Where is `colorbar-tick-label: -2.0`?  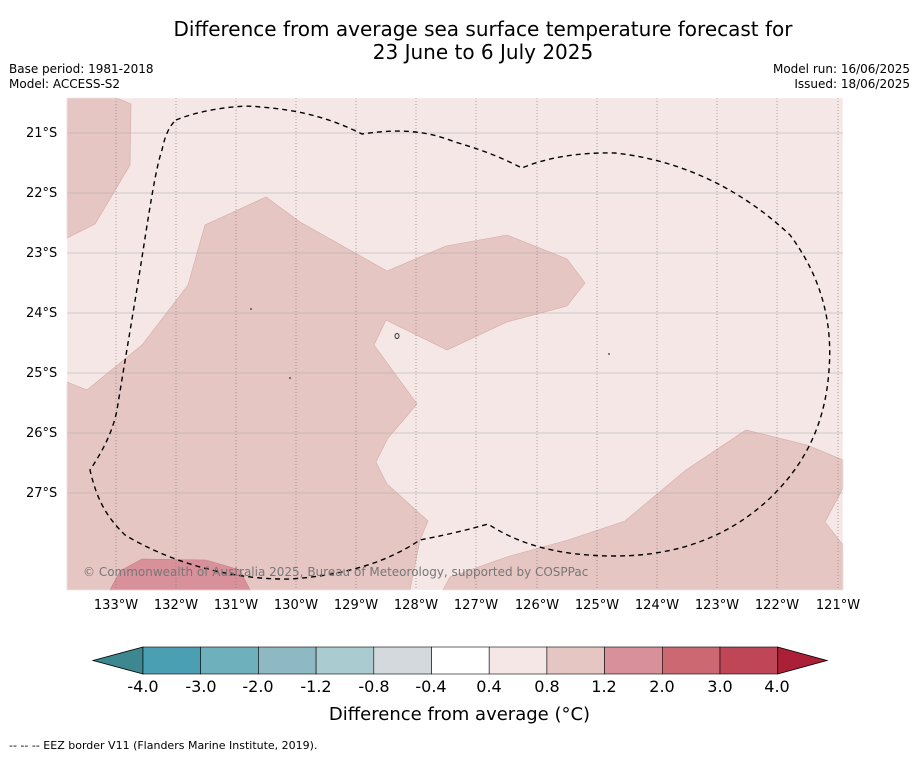 colorbar-tick-label: -2.0 is located at coordinates (258, 686).